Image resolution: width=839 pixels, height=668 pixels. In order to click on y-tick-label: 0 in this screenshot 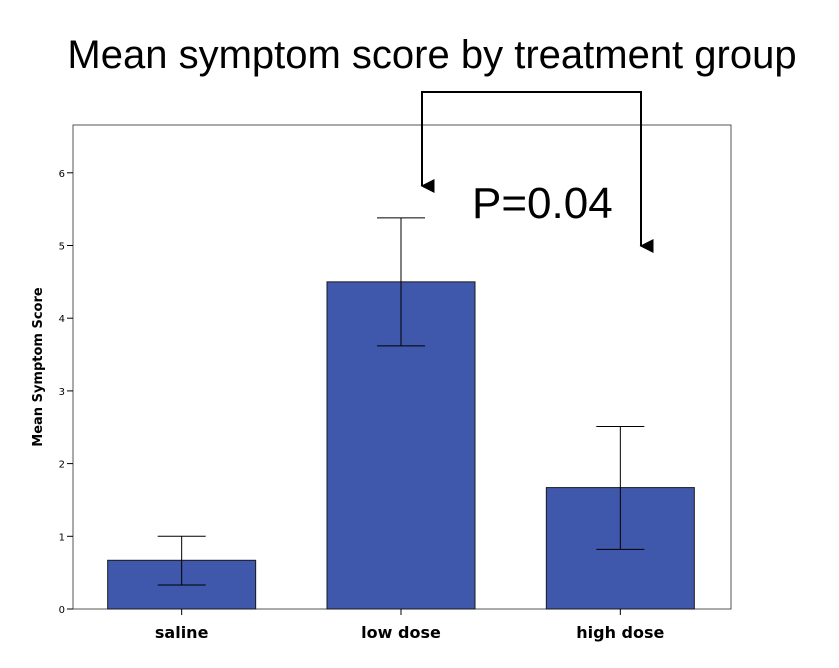, I will do `click(62, 610)`.